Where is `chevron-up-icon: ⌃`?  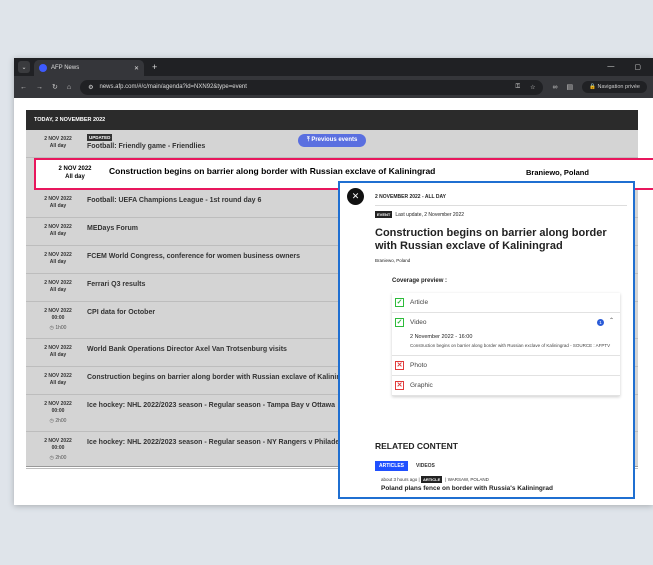 chevron-up-icon: ⌃ is located at coordinates (611, 321).